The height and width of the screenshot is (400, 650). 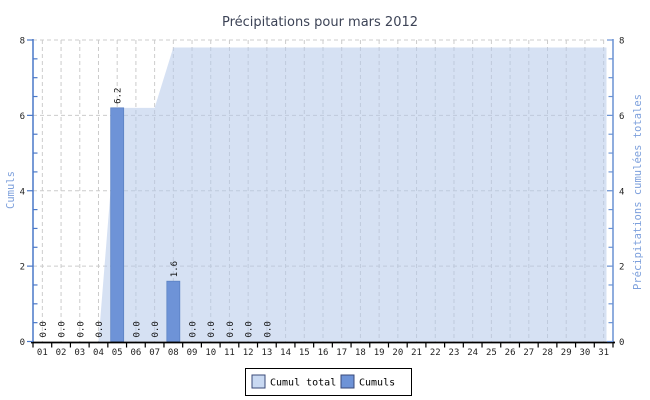 I want to click on x-day-label: 27, so click(x=528, y=353).